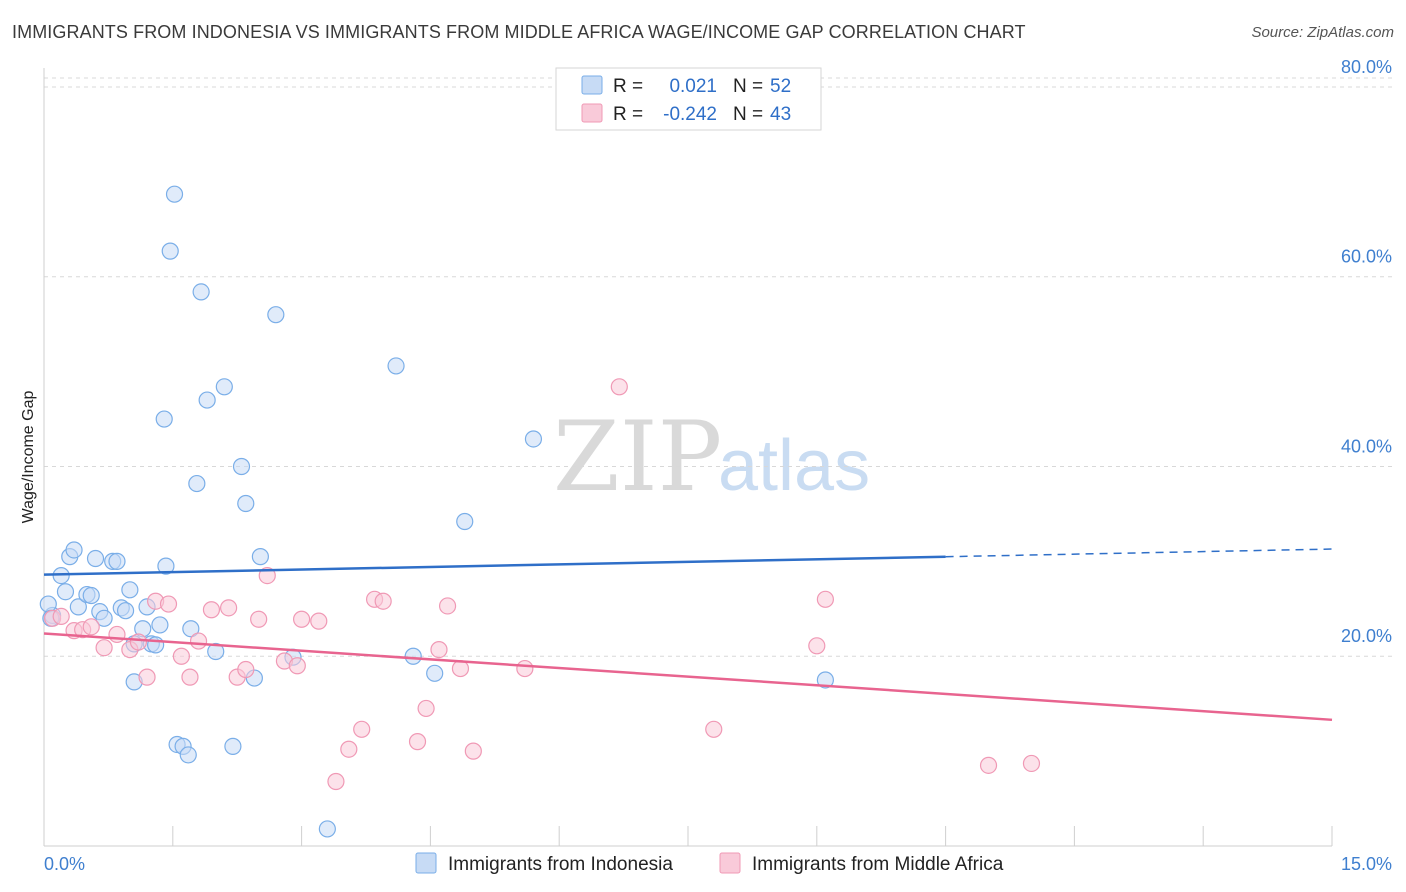 This screenshot has width=1406, height=892. What do you see at coordinates (688, 99) in the screenshot?
I see `stats-legend: R = 0.021 N = 52 R = -0.242 N = 43` at bounding box center [688, 99].